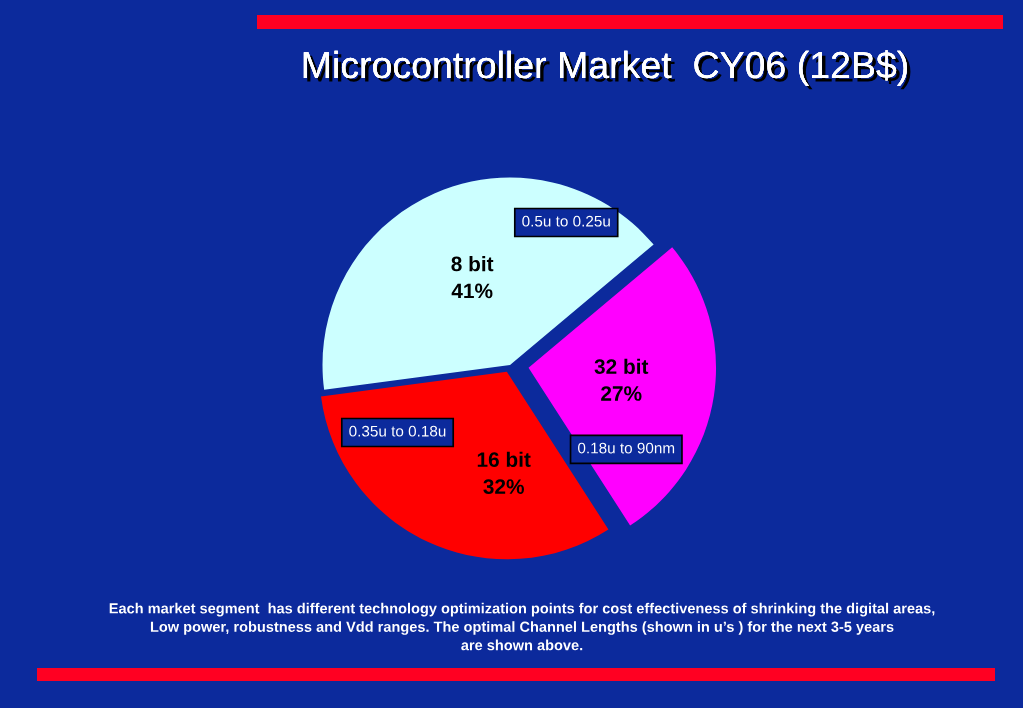 The image size is (1023, 708). What do you see at coordinates (621, 393) in the screenshot?
I see `data-label: 27%` at bounding box center [621, 393].